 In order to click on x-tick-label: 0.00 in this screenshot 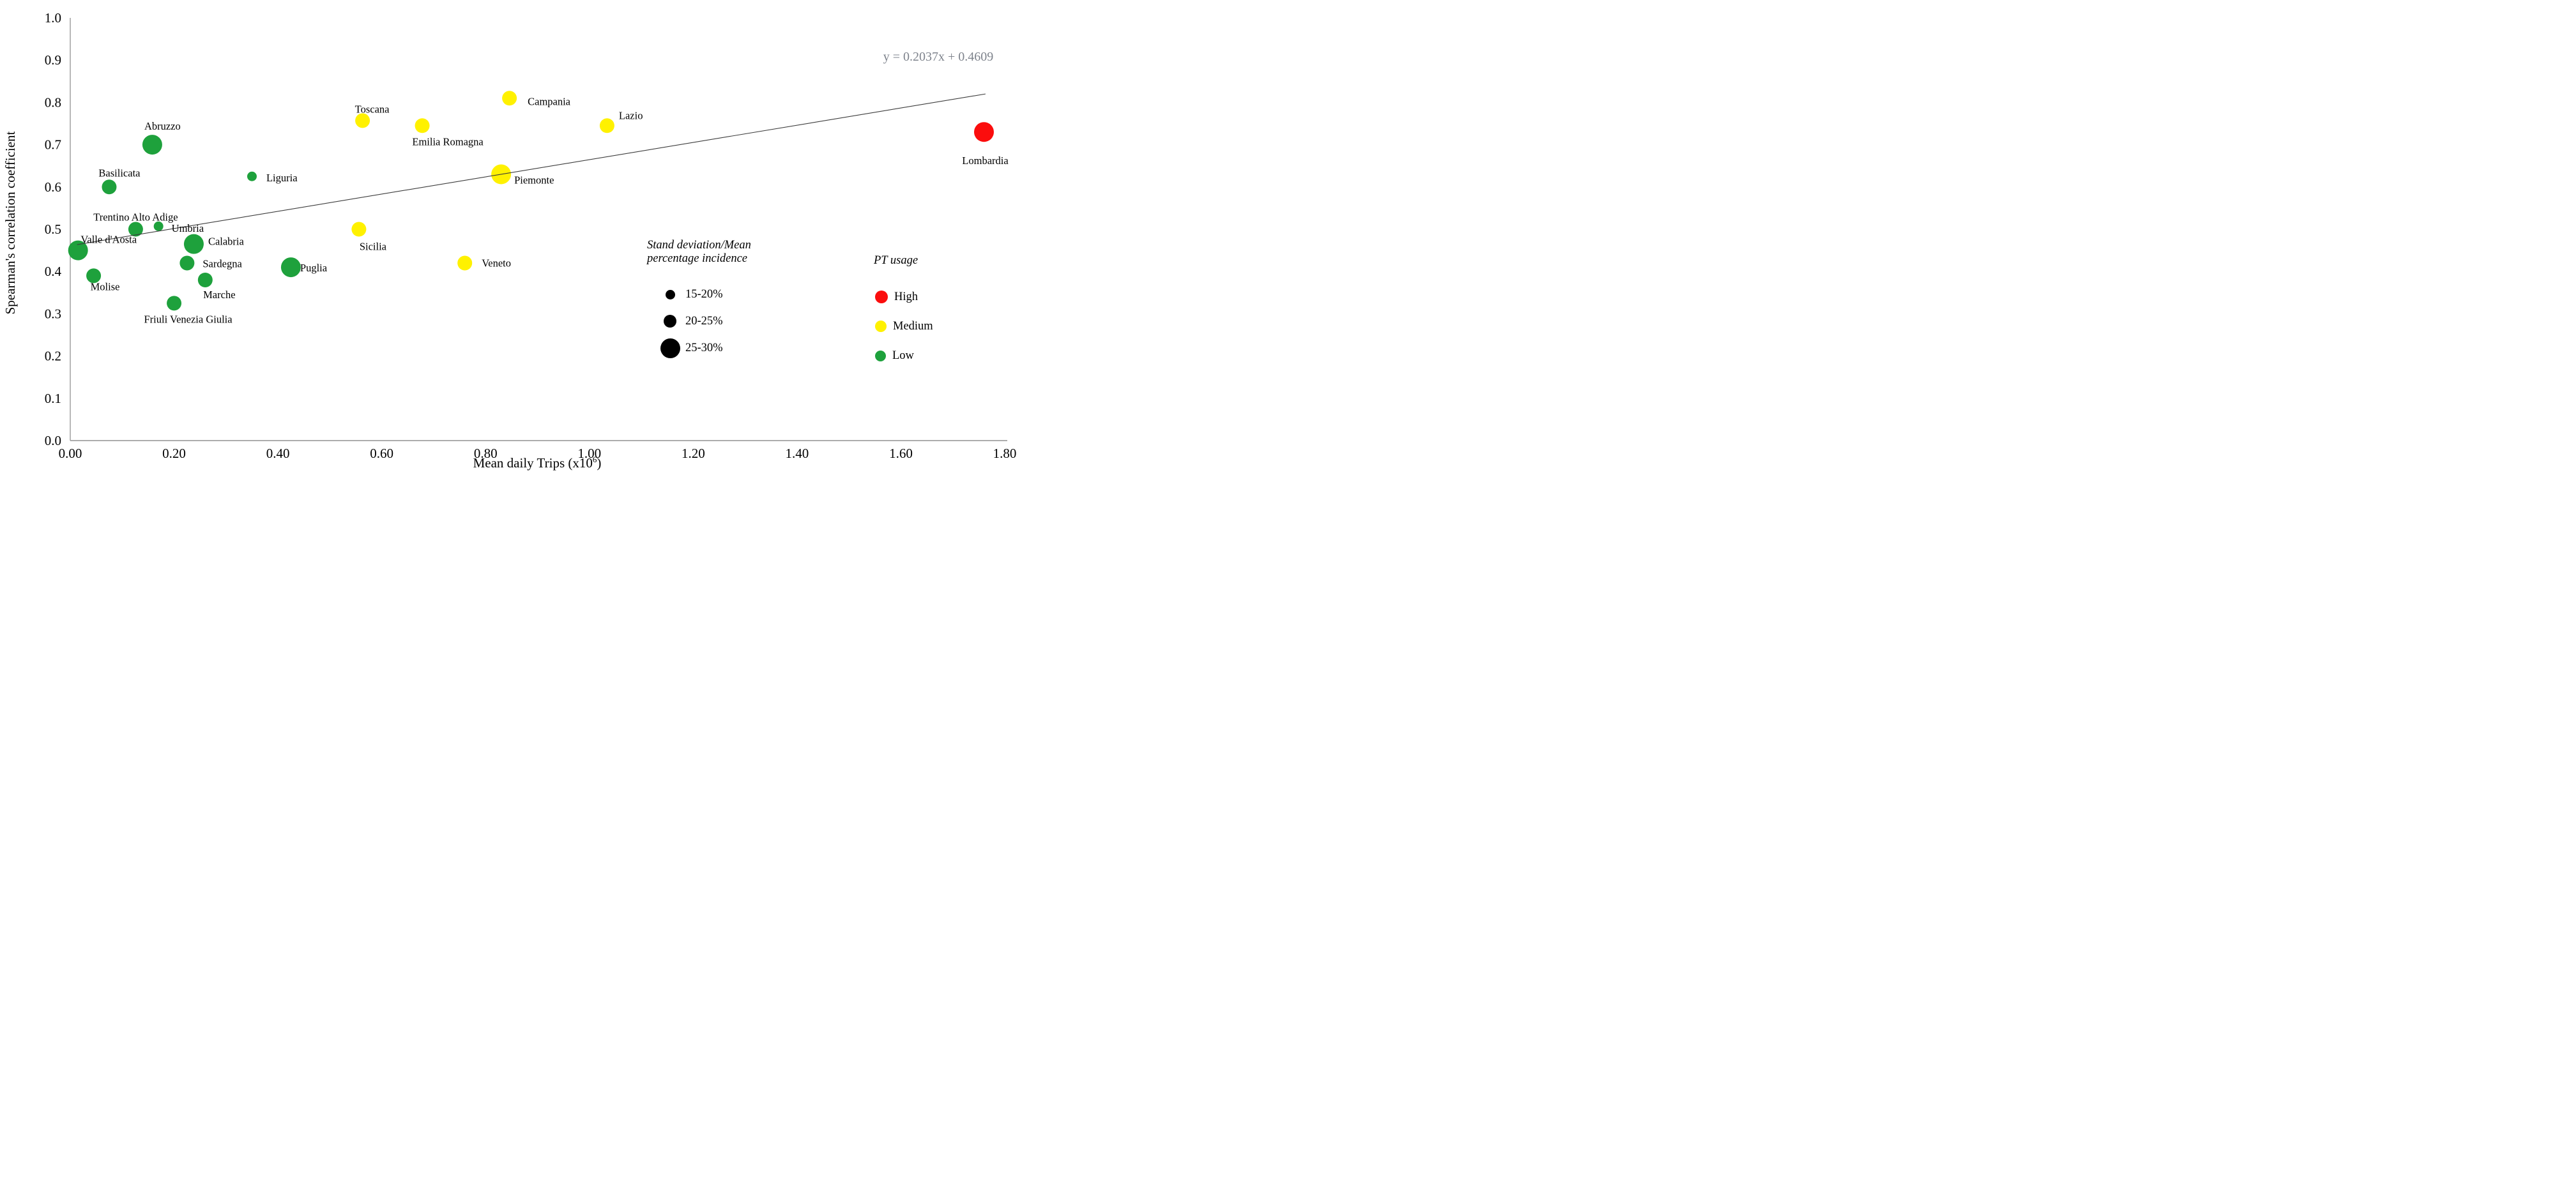, I will do `click(70, 453)`.